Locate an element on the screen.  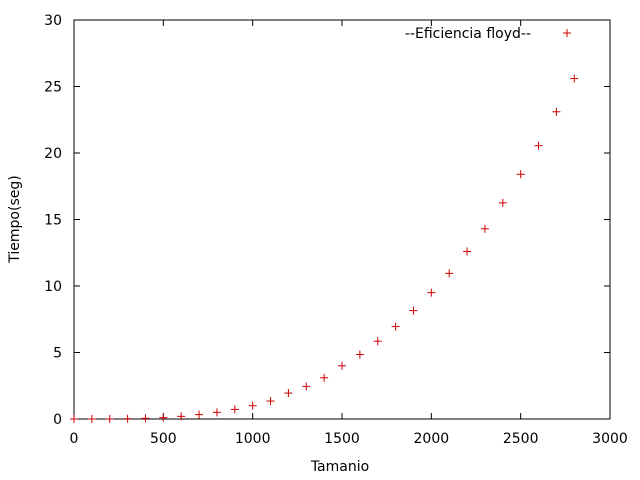
x-tick-label: 2000 is located at coordinates (432, 439).